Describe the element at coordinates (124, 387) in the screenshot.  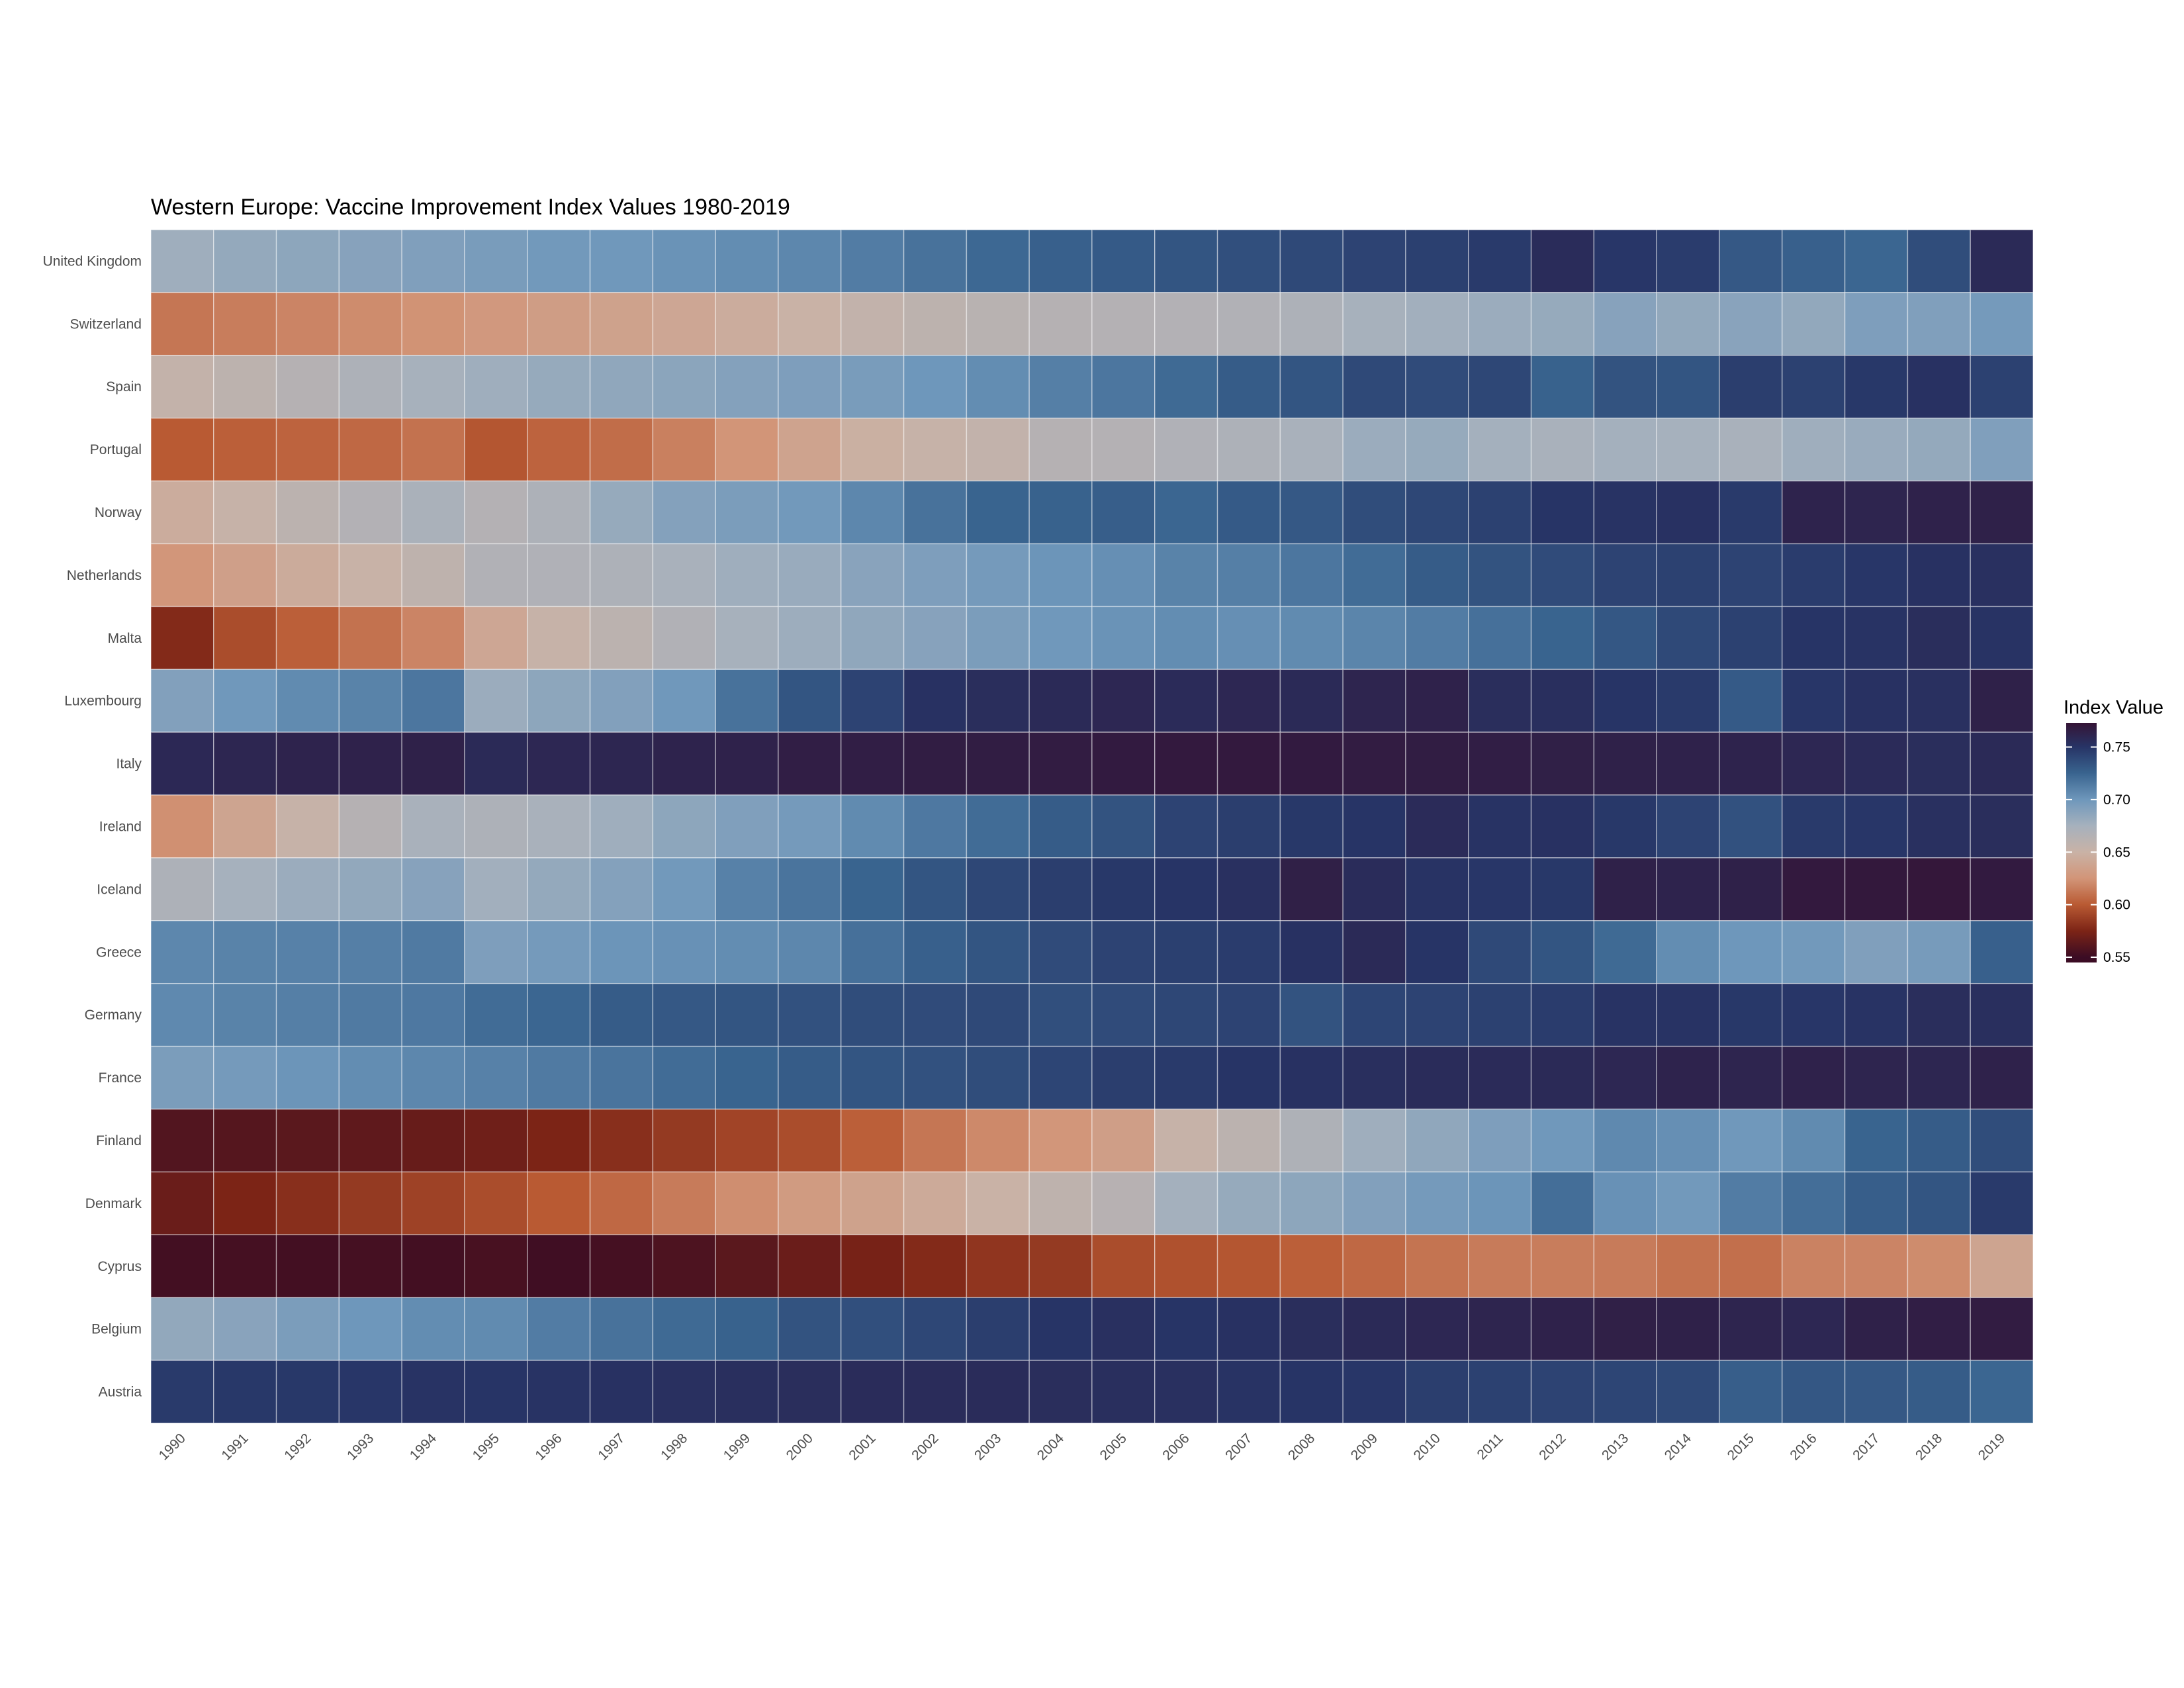
I see `row-label: Spain` at that location.